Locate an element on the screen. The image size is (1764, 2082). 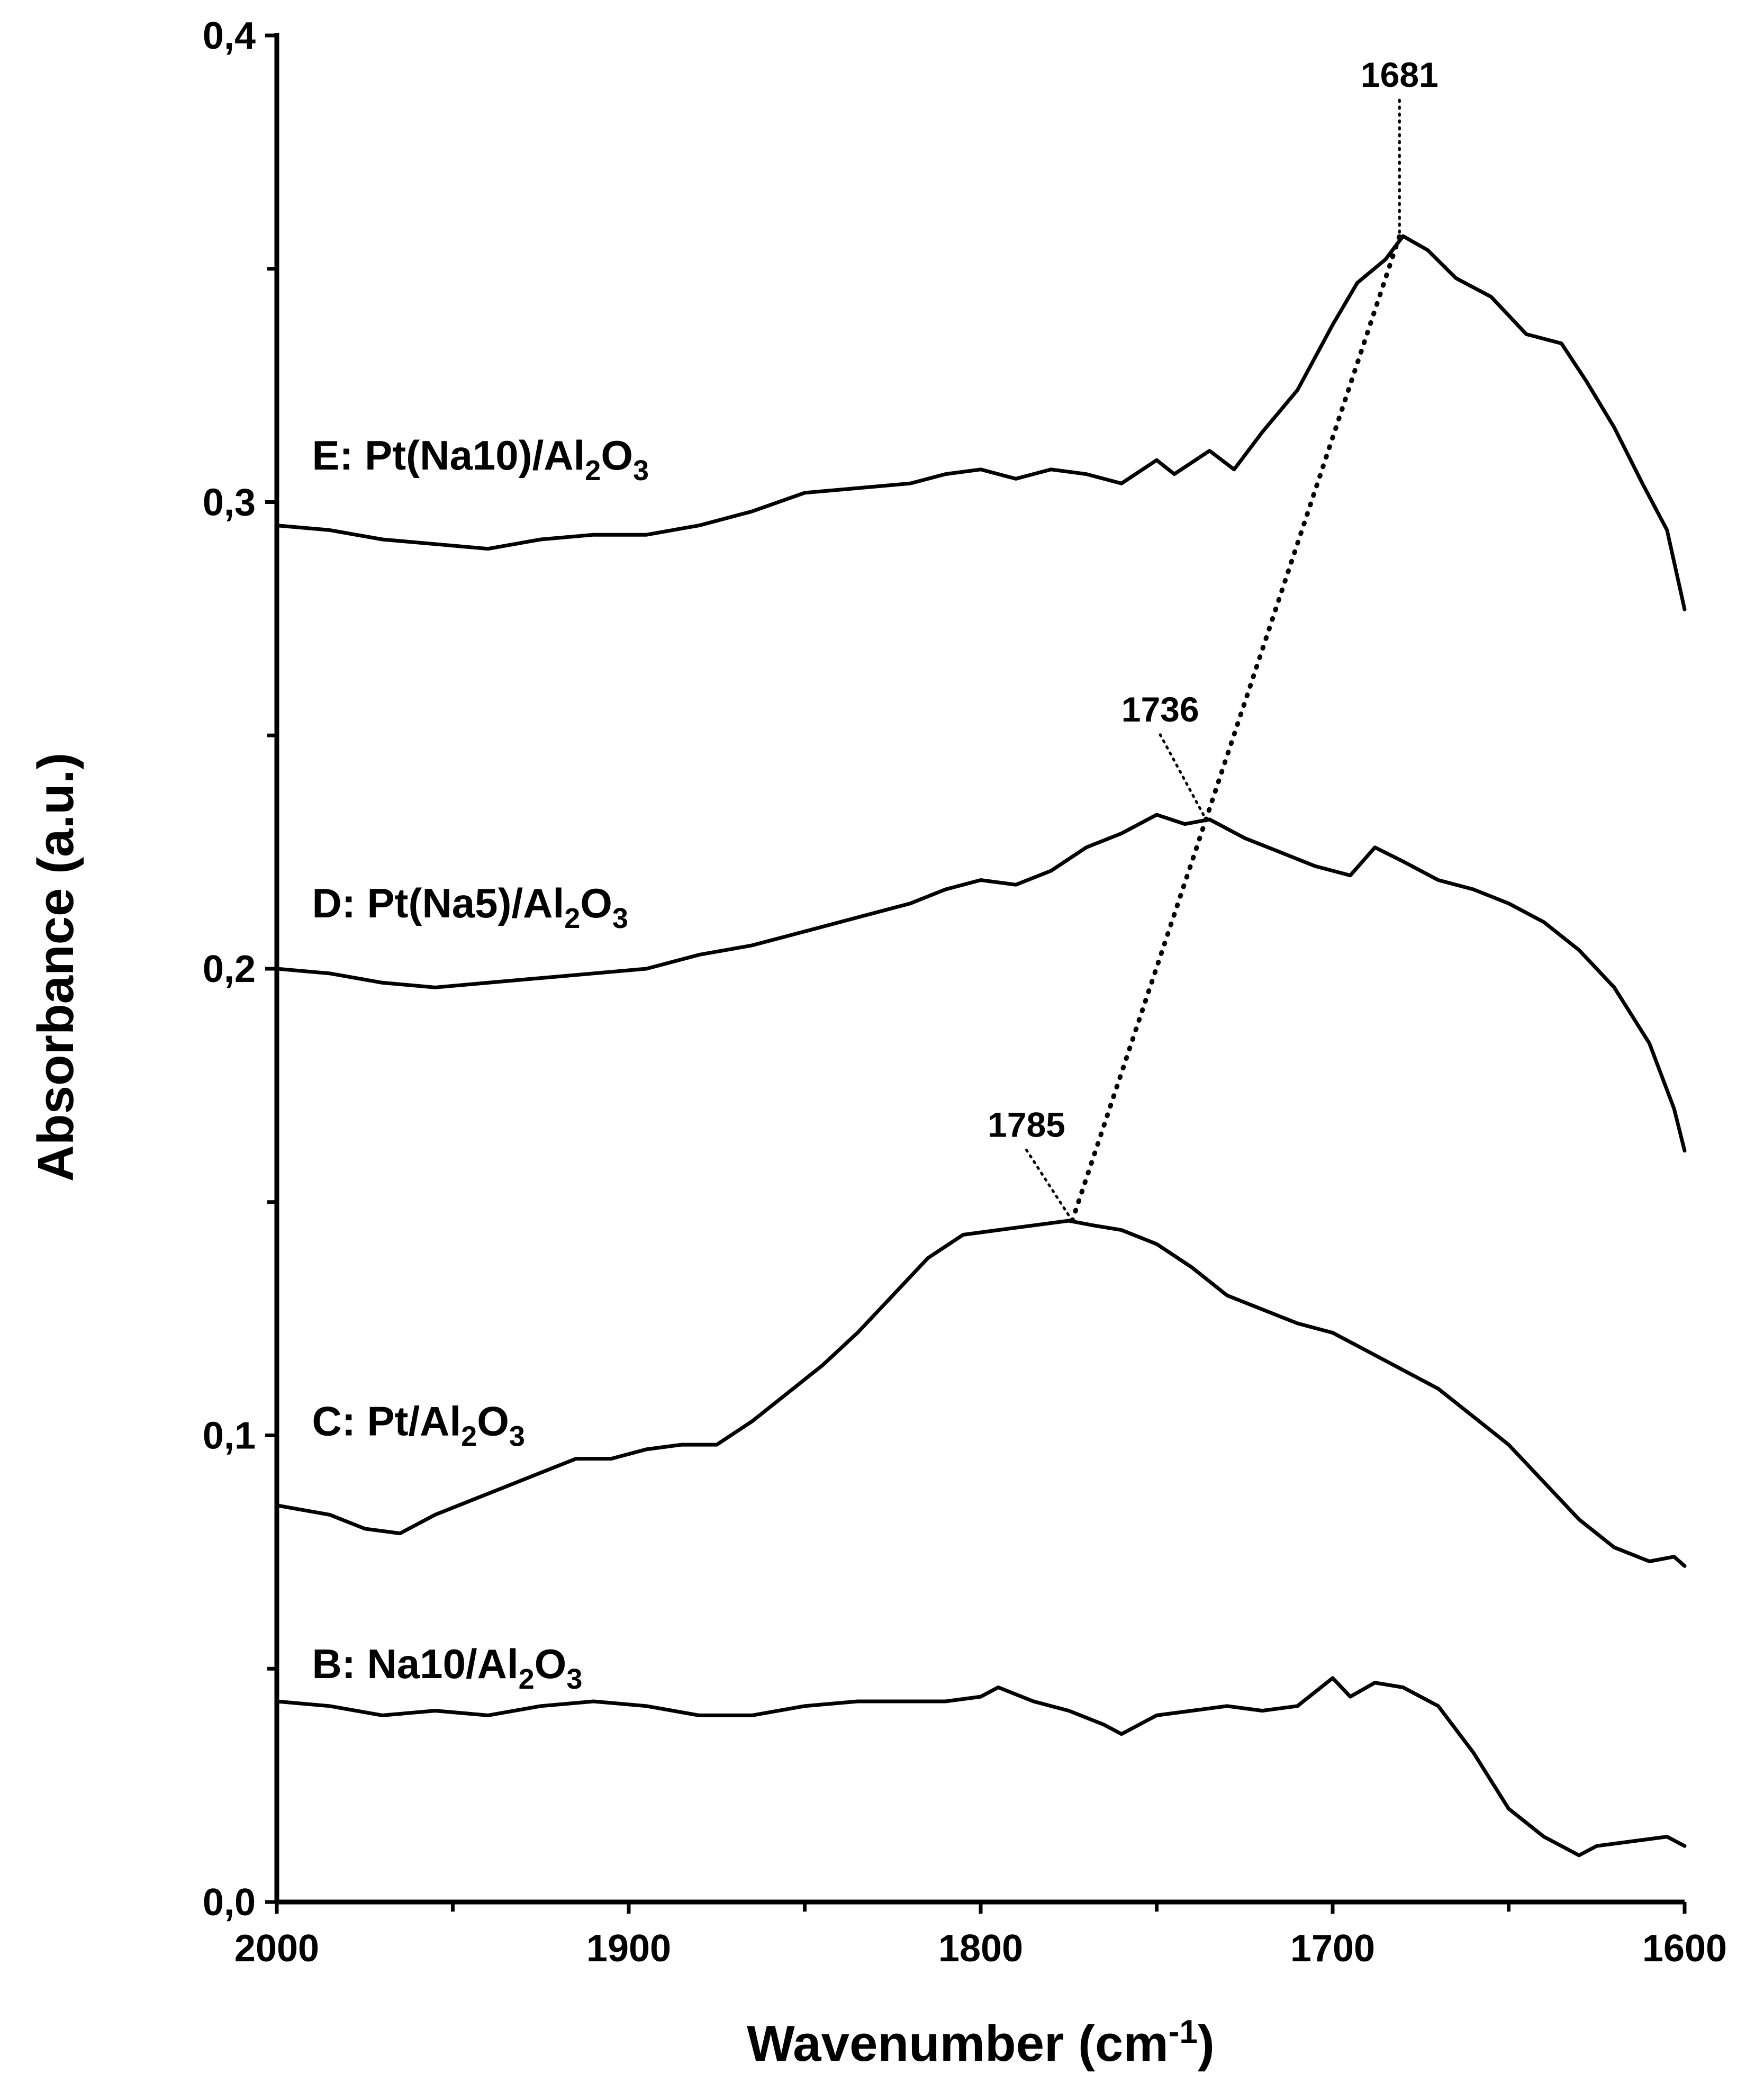
y-tick-label: 0,3 is located at coordinates (229, 503).